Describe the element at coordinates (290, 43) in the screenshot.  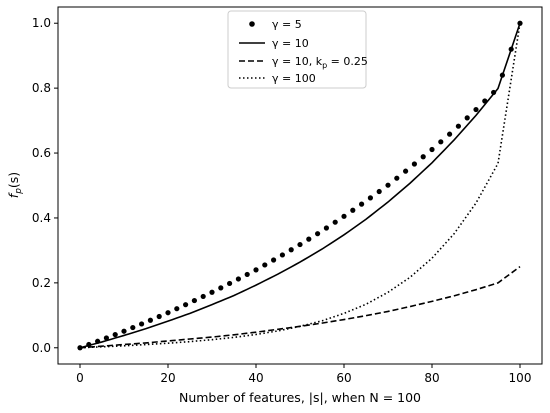
I see `legend-label-gamma10: γ = 10` at that location.